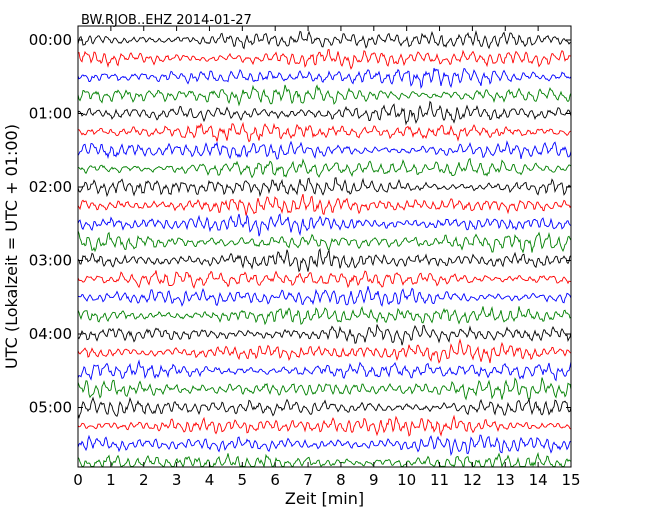  Describe the element at coordinates (166, 20) in the screenshot. I see `chart-title: BW.RJOB..EHZ 2014-01-27` at that location.